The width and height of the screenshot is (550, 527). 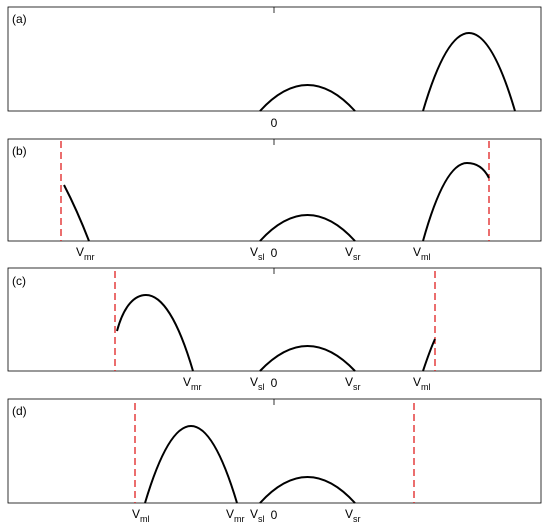 I want to click on panel-label: (d), so click(x=19, y=411).